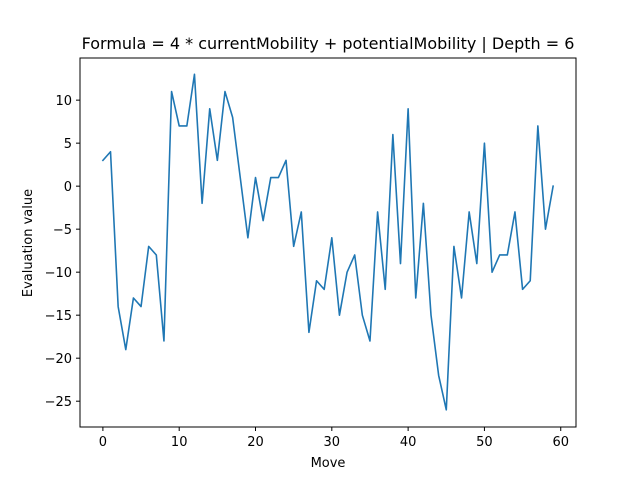 Image resolution: width=640 pixels, height=480 pixels. I want to click on x-tick-label: 30, so click(332, 442).